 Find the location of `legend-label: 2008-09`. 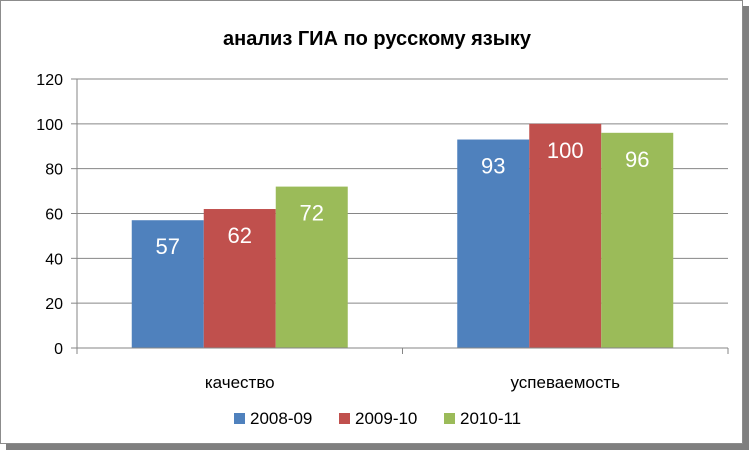

legend-label: 2008-09 is located at coordinates (281, 418).